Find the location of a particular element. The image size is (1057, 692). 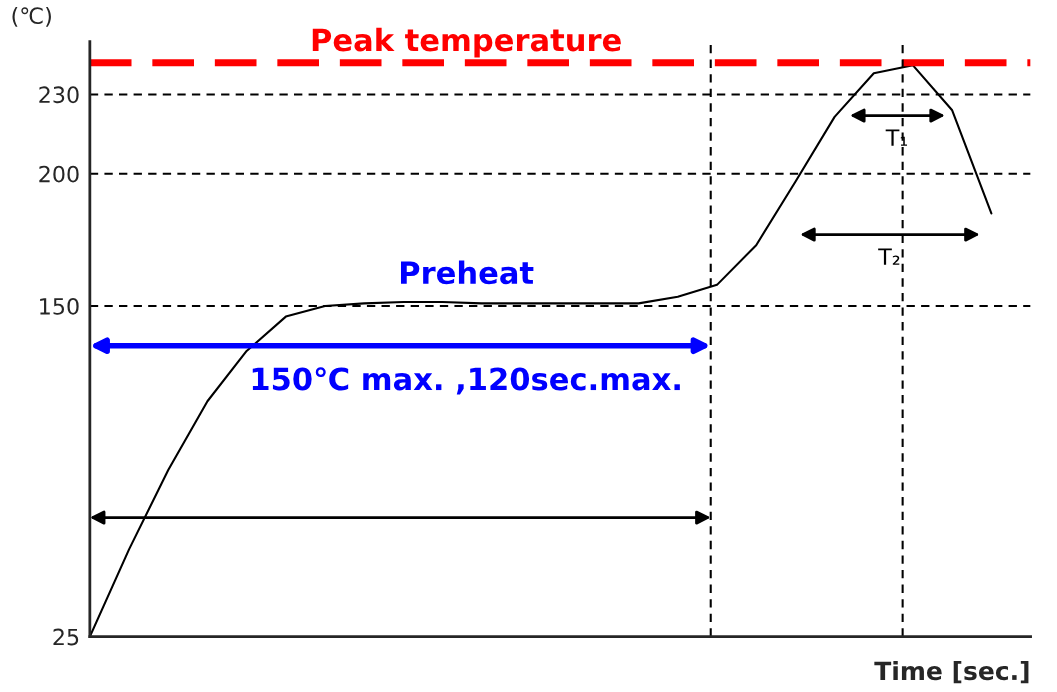

x-axis-title: Time [sec.] is located at coordinates (951, 672).